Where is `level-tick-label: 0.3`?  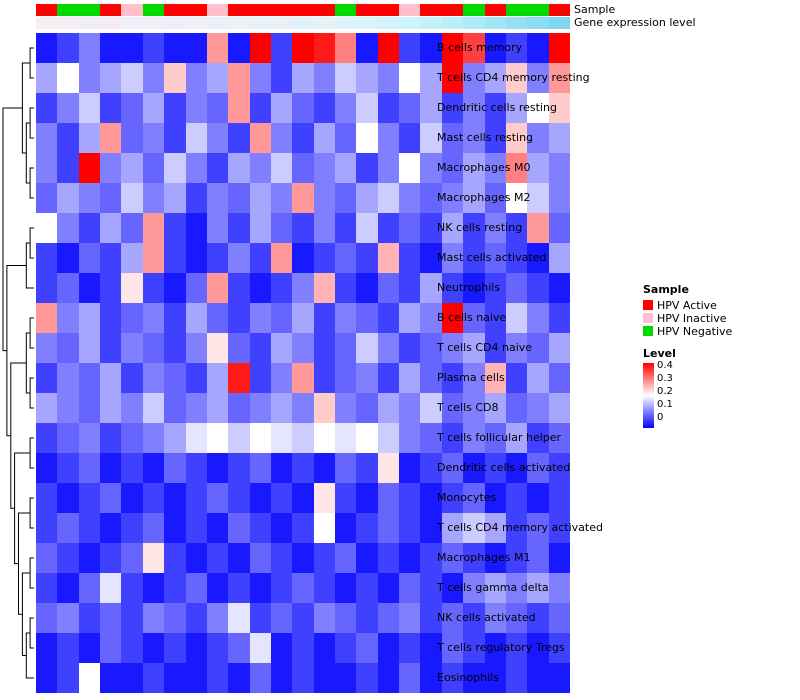
level-tick-label: 0.3 is located at coordinates (665, 378).